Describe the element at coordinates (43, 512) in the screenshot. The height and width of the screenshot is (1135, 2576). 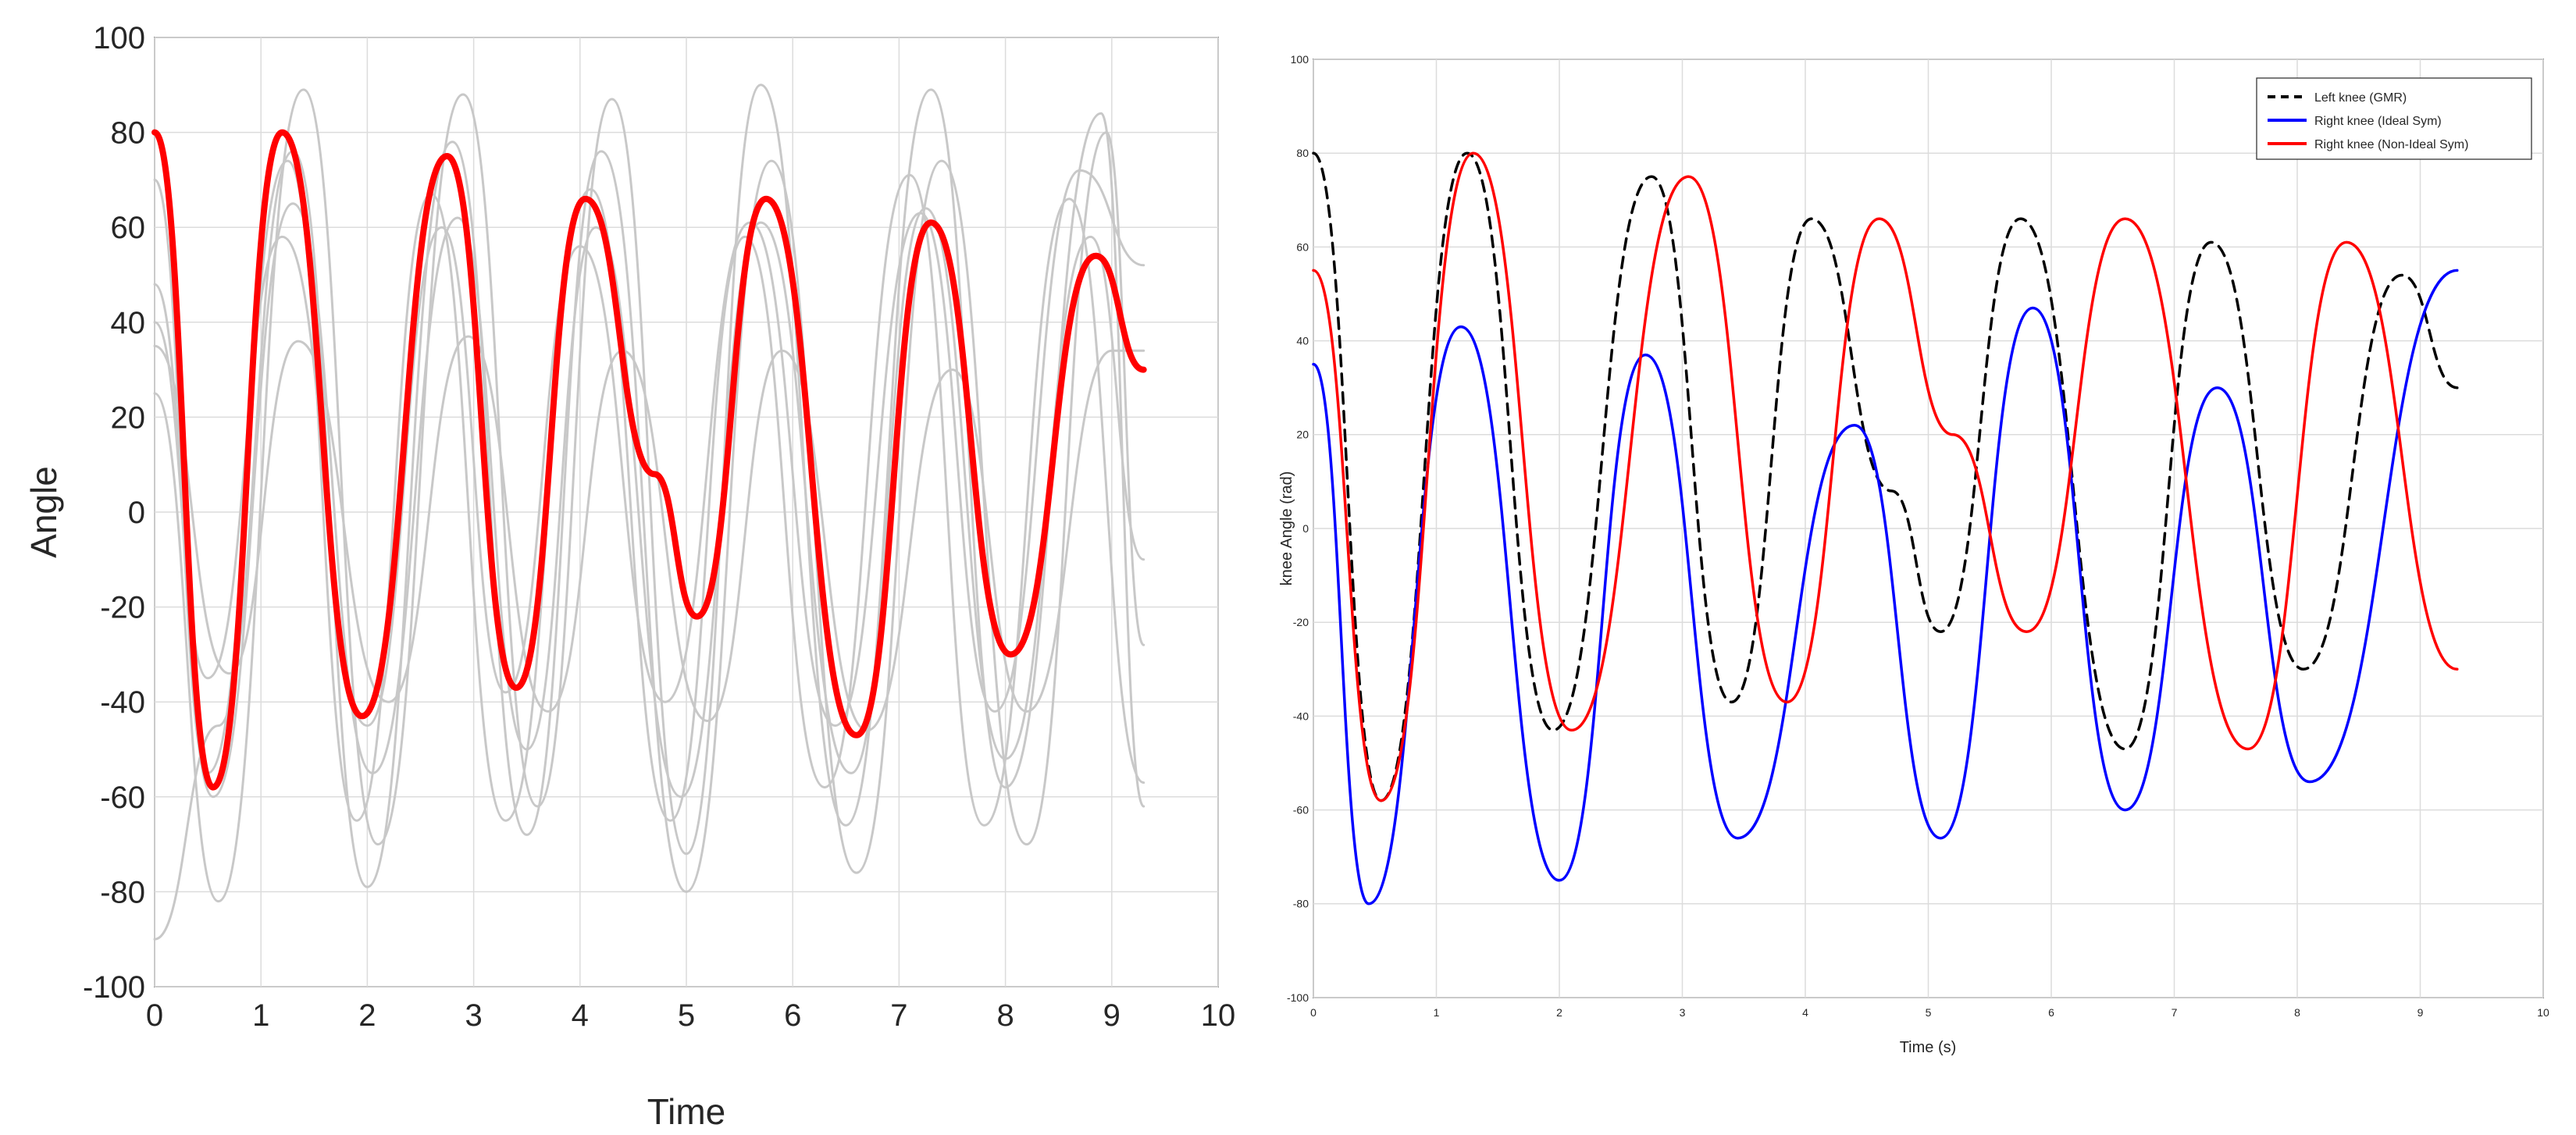
I see `y-axis-label: Angle` at that location.